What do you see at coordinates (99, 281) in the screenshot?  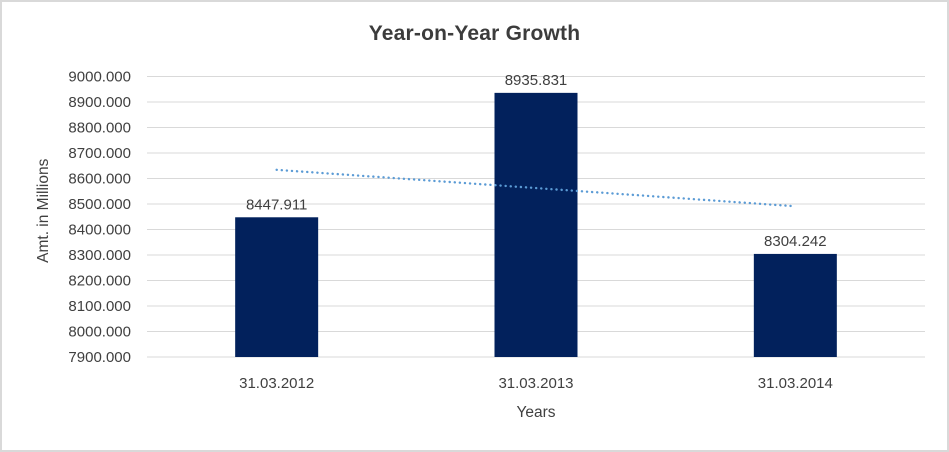 I see `y-tick-label: 8200.000` at bounding box center [99, 281].